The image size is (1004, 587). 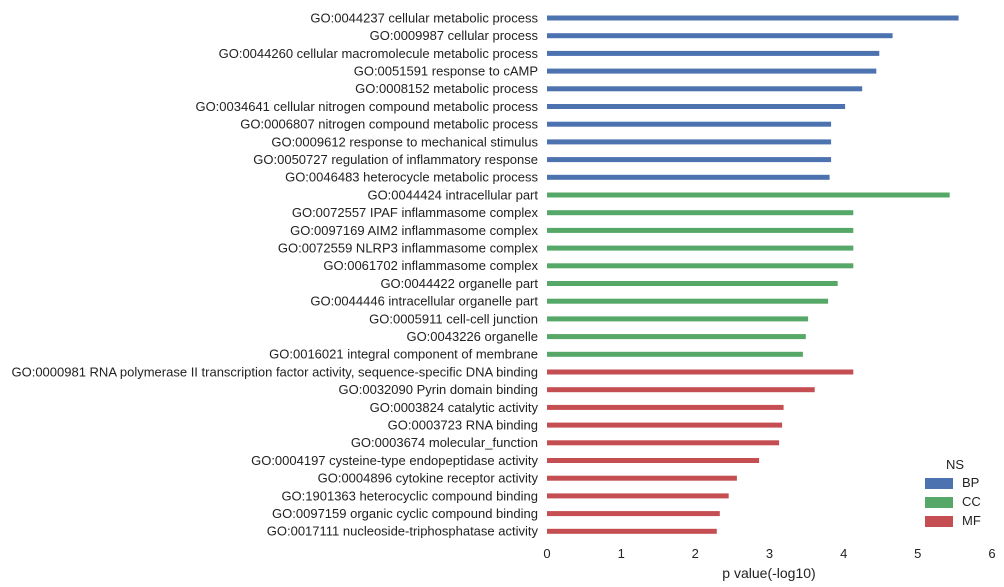 I want to click on category-label: GO:0003674 molecular_function, so click(x=444, y=442).